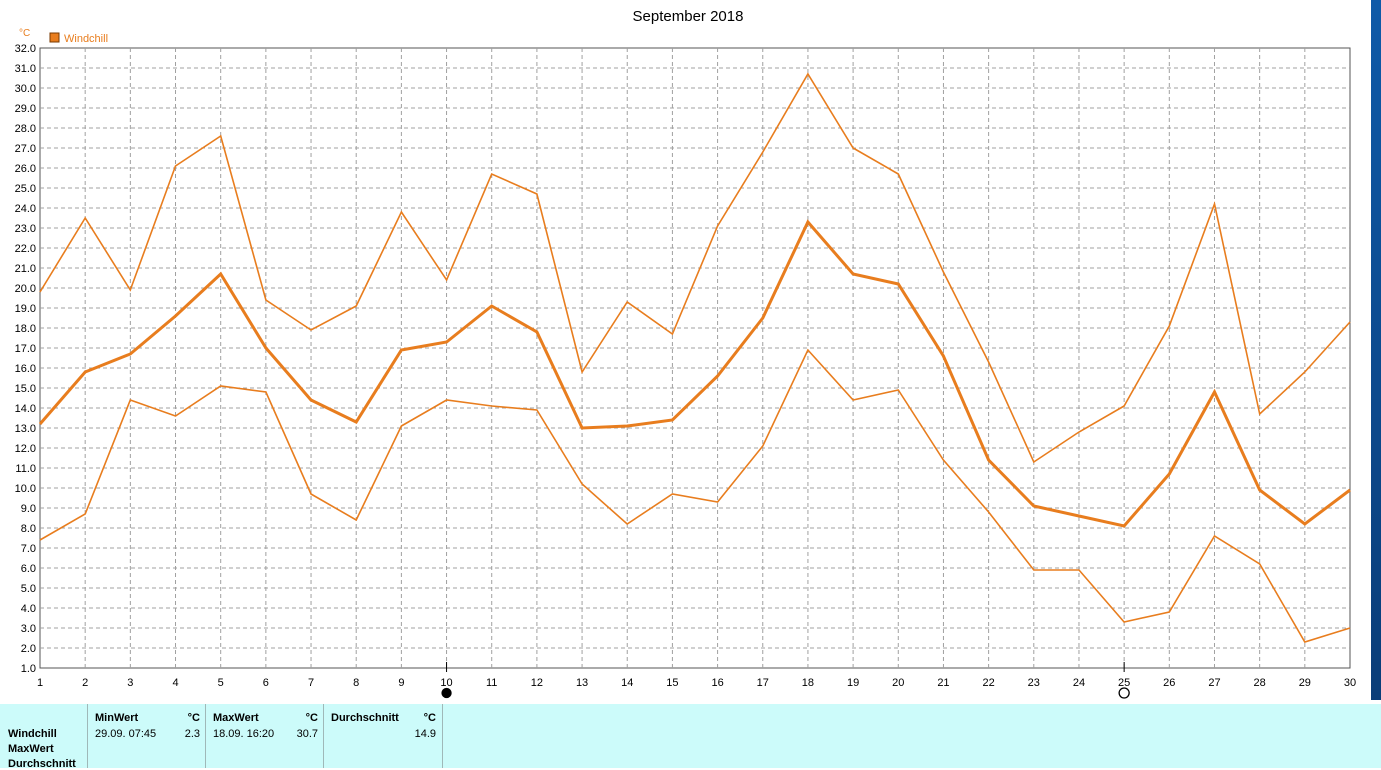  I want to click on y-tick-label: 16.0, so click(25, 369).